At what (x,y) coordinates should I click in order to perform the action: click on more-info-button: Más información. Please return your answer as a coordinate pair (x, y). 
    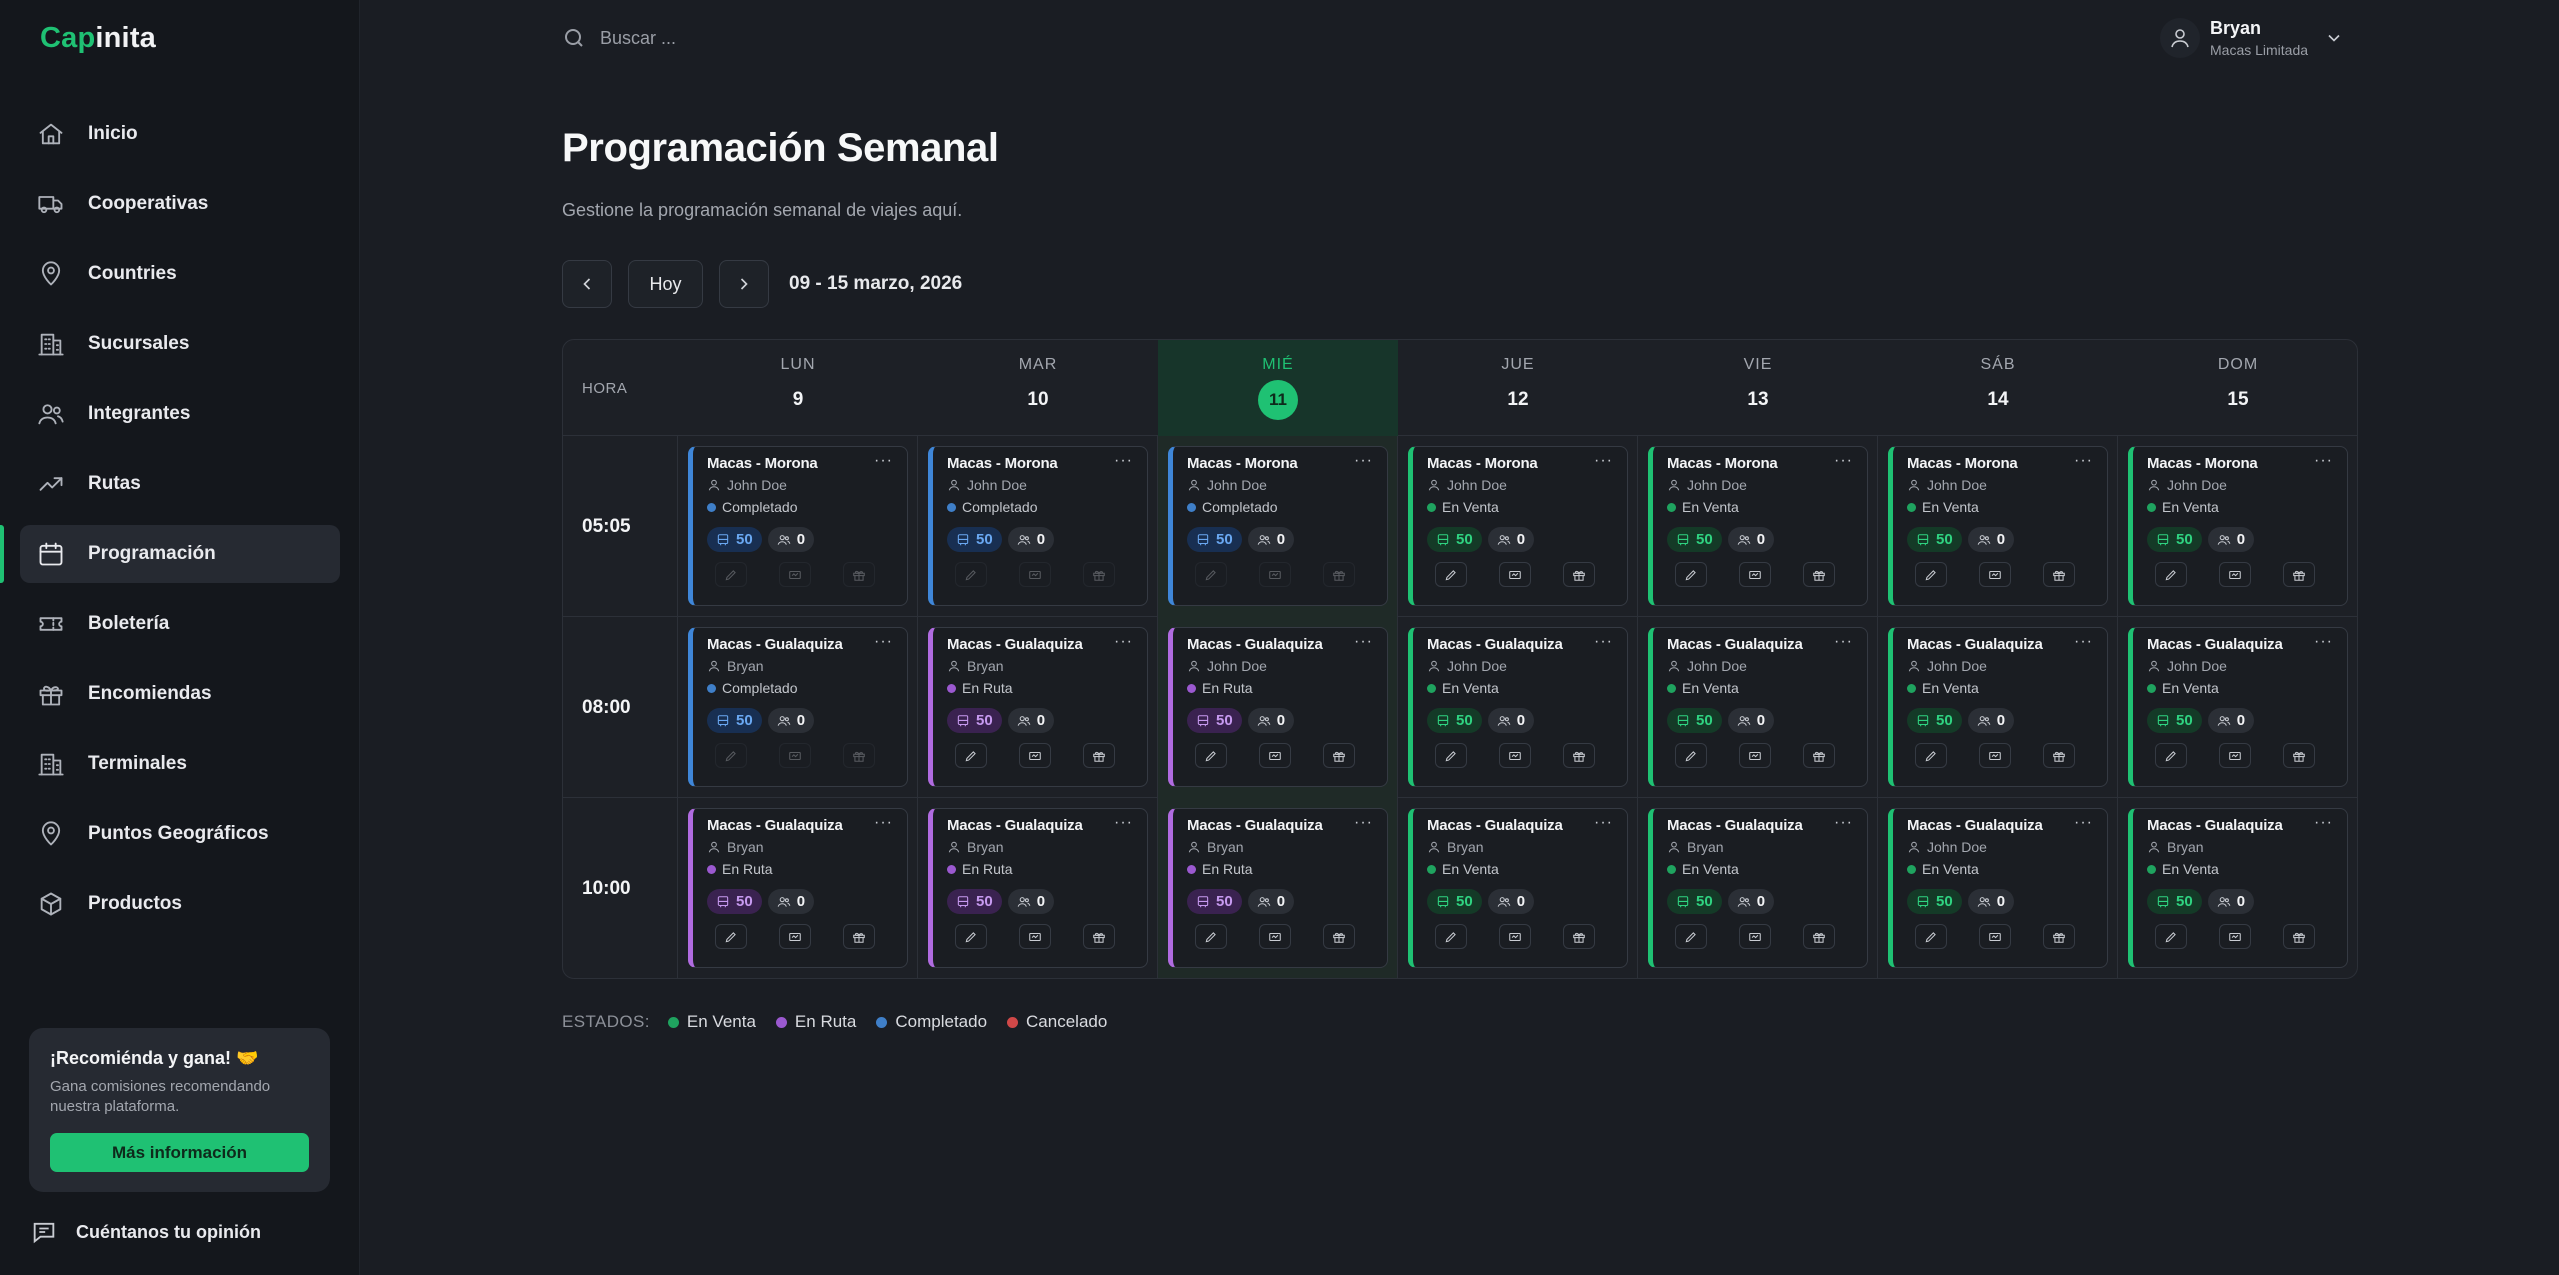
    Looking at the image, I should click on (179, 1152).